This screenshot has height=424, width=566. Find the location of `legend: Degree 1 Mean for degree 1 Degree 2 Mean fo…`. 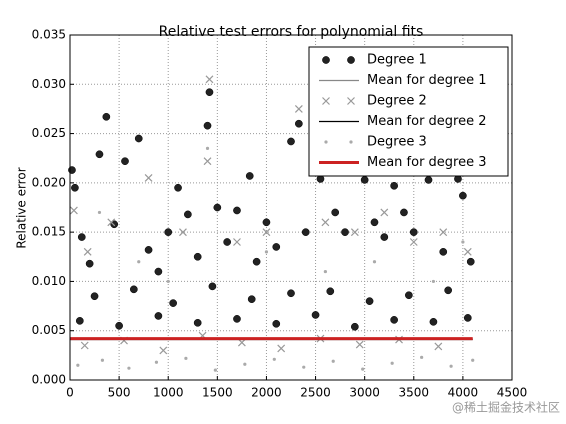

legend: Degree 1 Mean for degree 1 Degree 2 Mean fo… is located at coordinates (408, 111).